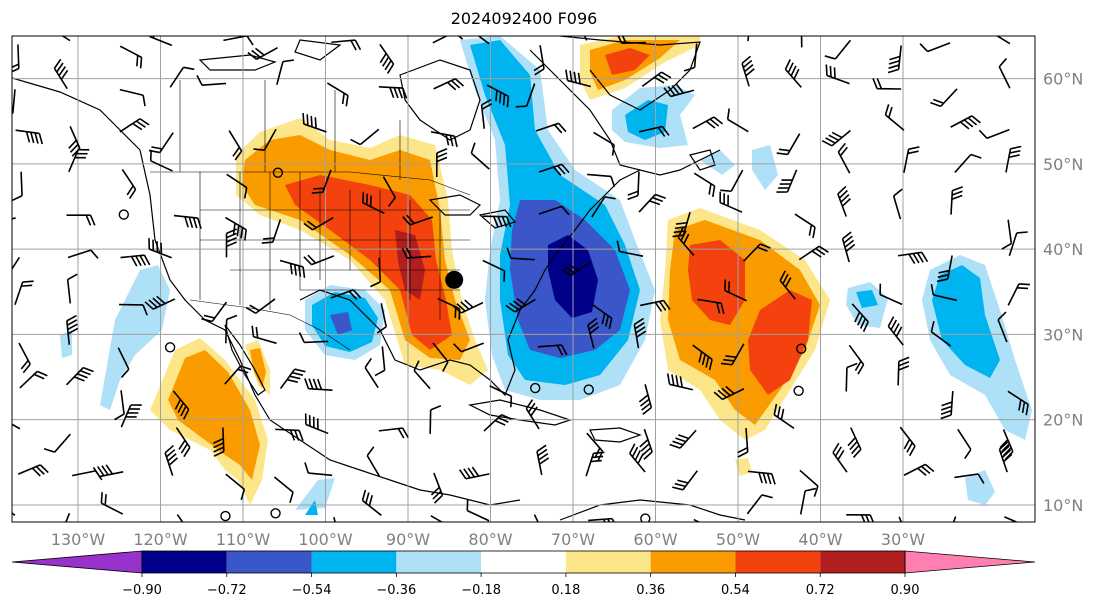 The height and width of the screenshot is (615, 1105). What do you see at coordinates (565, 590) in the screenshot?
I see `colorbar-tick-label: 0.18` at bounding box center [565, 590].